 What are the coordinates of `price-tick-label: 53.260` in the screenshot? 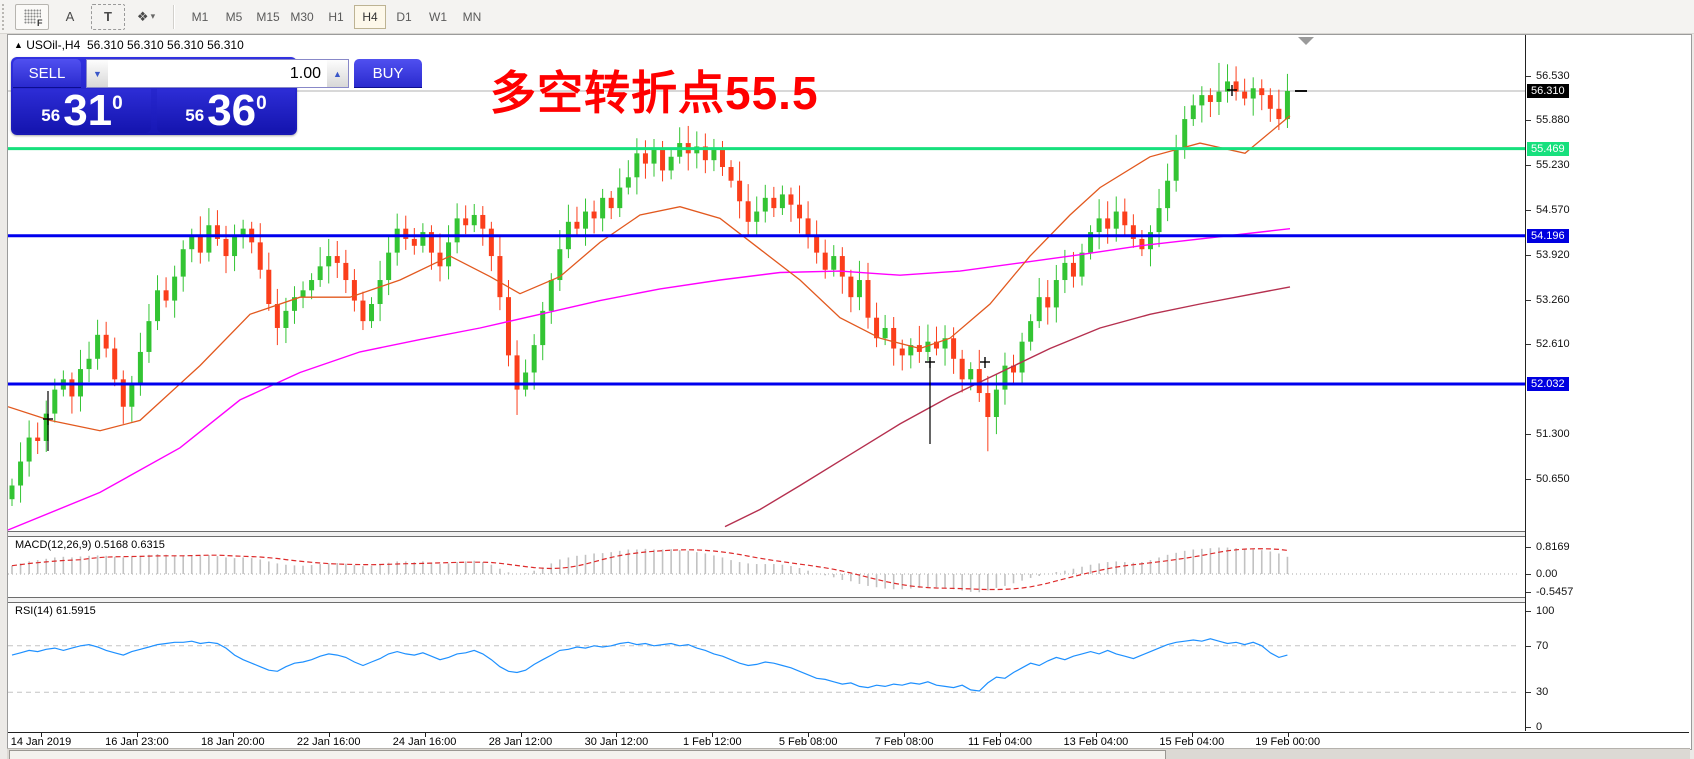 It's located at (1553, 300).